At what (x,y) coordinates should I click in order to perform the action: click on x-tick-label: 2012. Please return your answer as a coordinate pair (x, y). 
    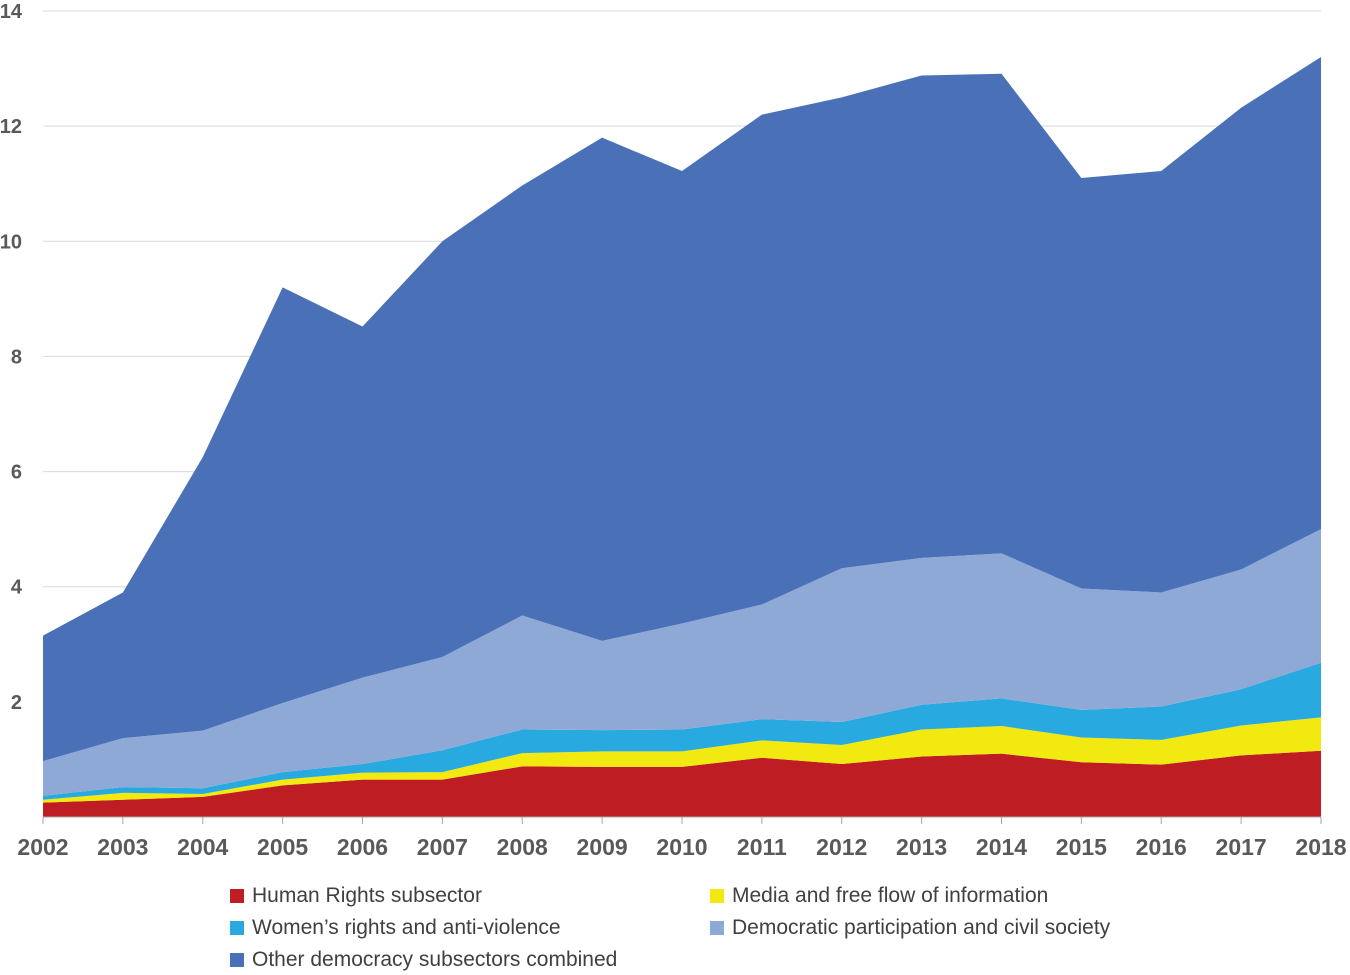
    Looking at the image, I should click on (841, 847).